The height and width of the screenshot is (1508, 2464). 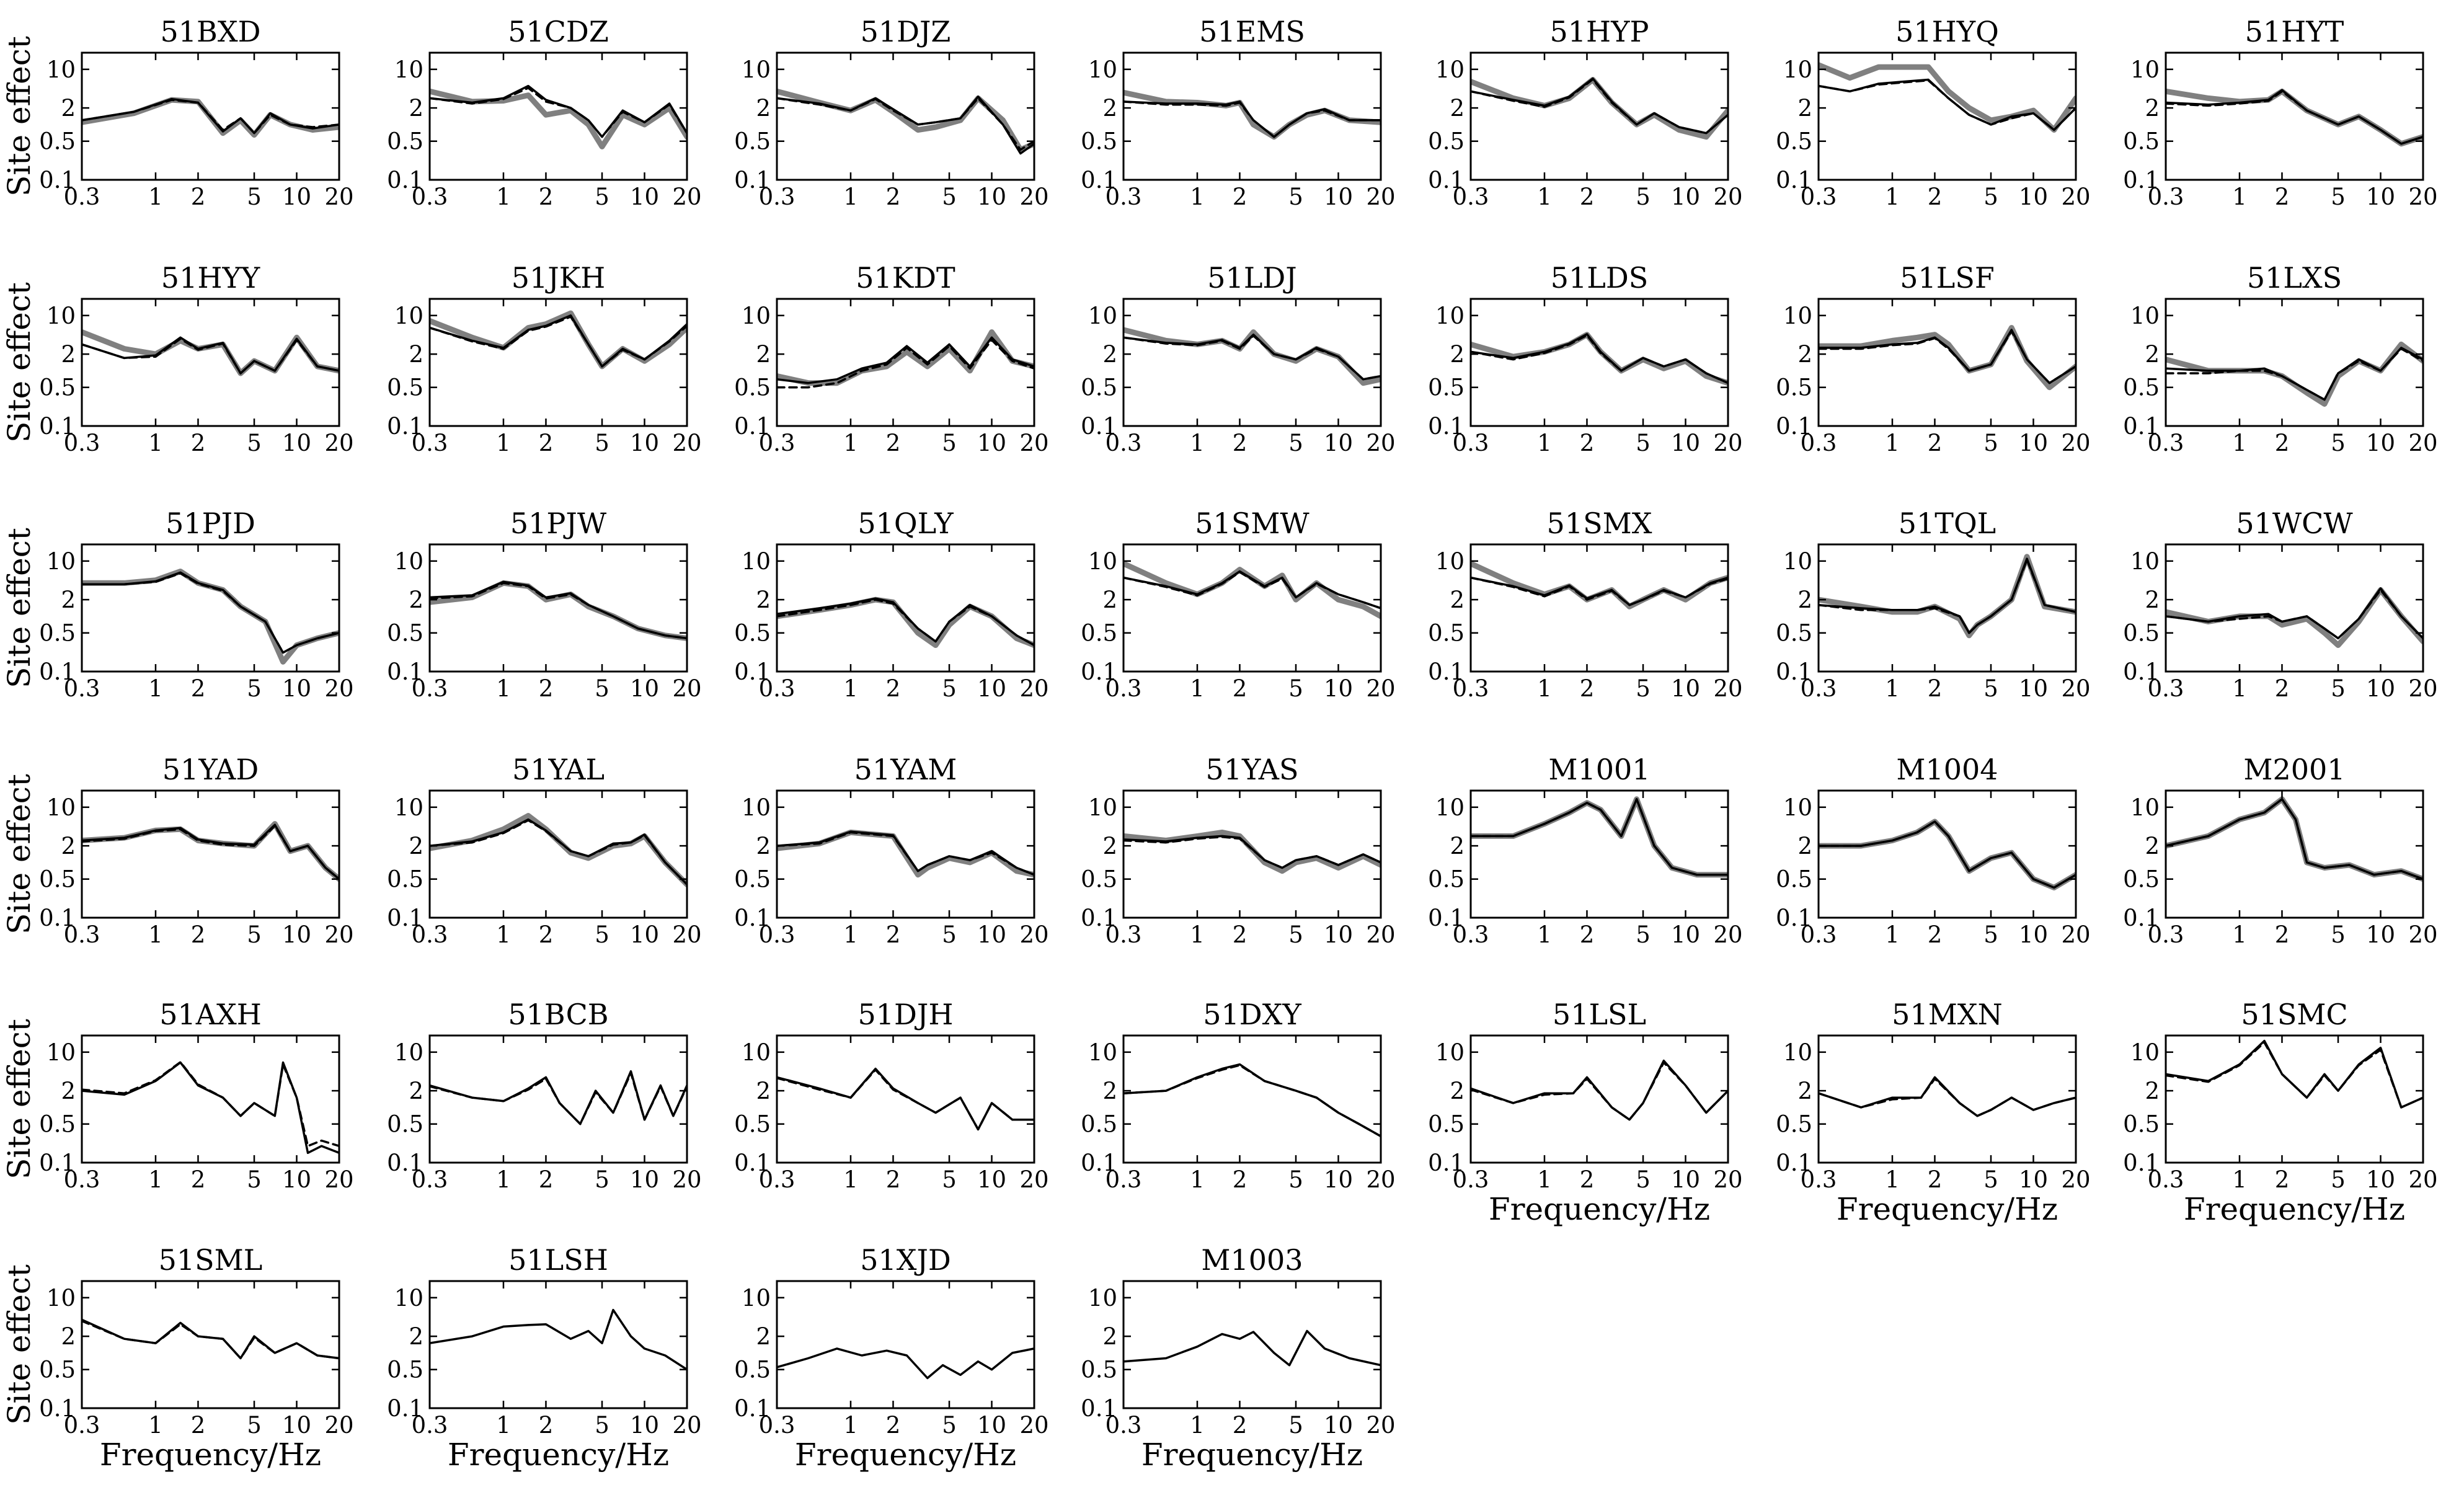 What do you see at coordinates (210, 769) in the screenshot?
I see `panel-title: 51YAD` at bounding box center [210, 769].